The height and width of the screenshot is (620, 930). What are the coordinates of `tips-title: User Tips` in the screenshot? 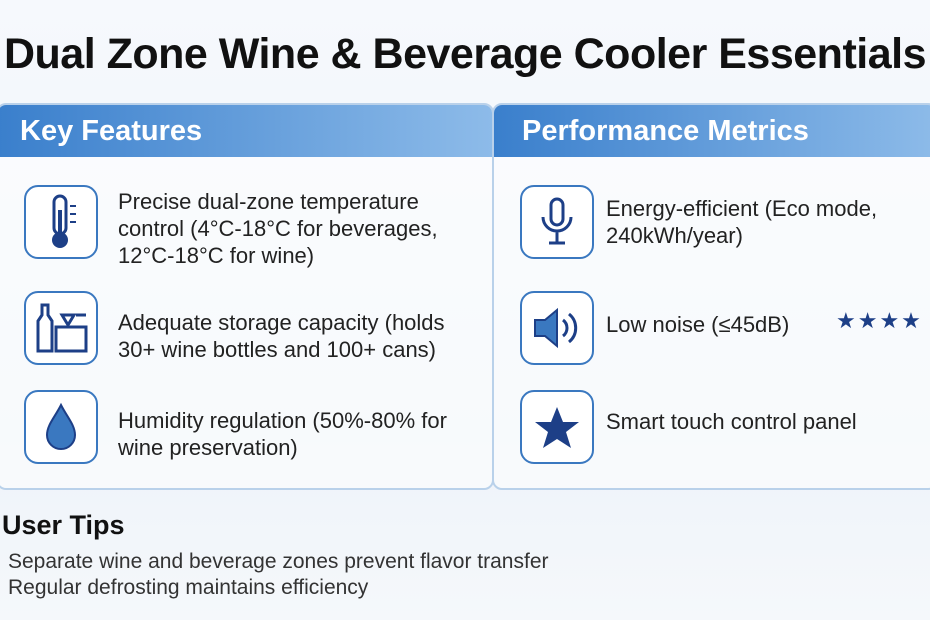 It's located at (63, 525).